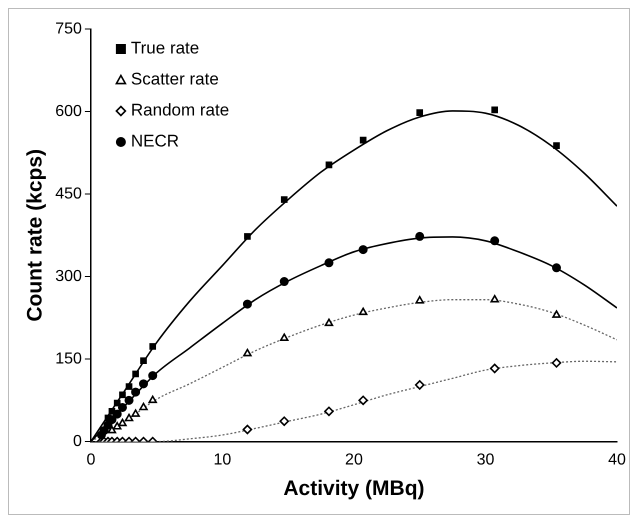  Describe the element at coordinates (68, 111) in the screenshot. I see `y-tick-label: 600` at that location.